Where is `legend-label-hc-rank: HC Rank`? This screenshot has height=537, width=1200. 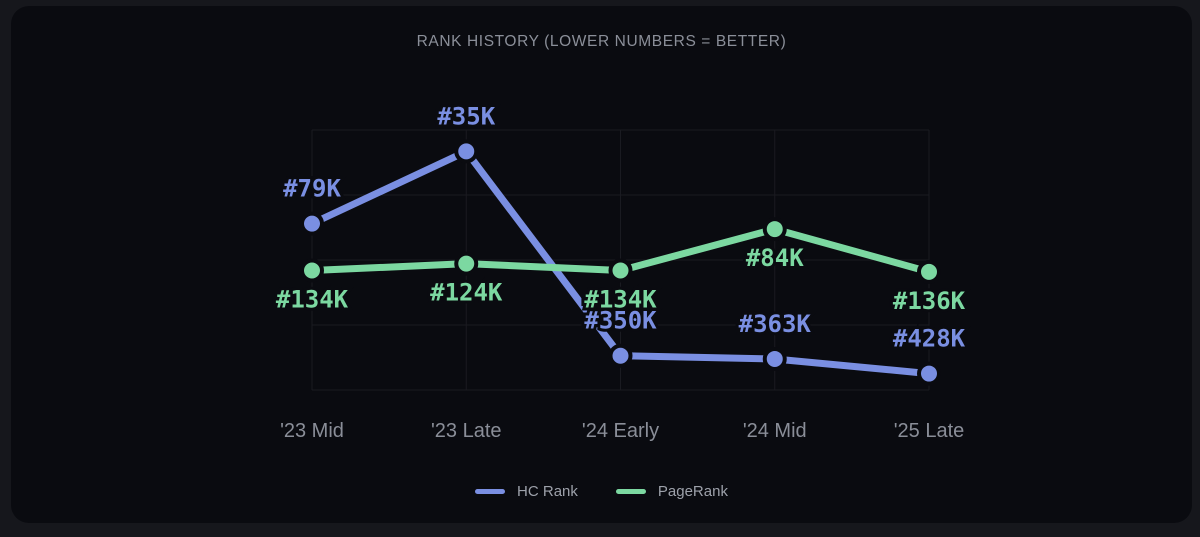
legend-label-hc-rank: HC Rank is located at coordinates (547, 491).